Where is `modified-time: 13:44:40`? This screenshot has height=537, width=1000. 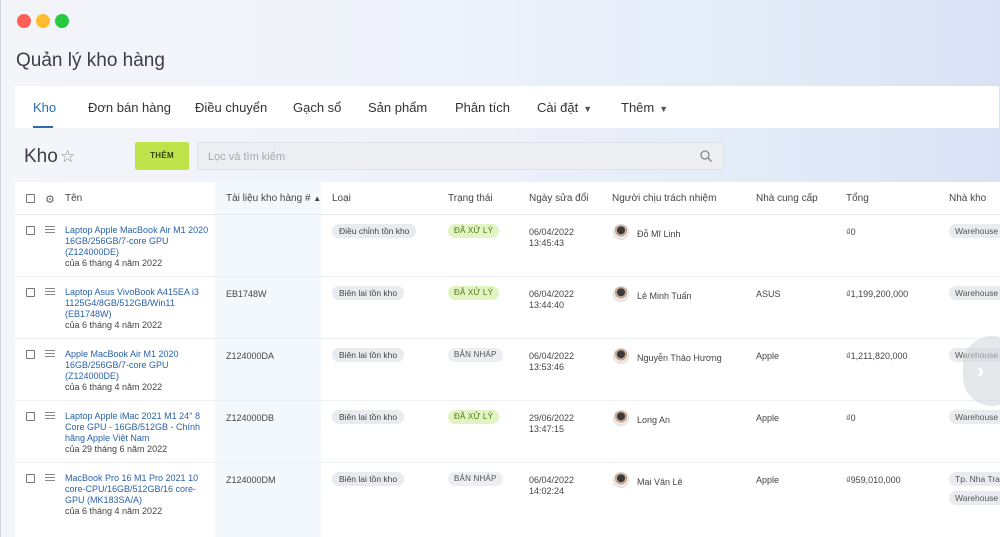 modified-time: 13:44:40 is located at coordinates (547, 305).